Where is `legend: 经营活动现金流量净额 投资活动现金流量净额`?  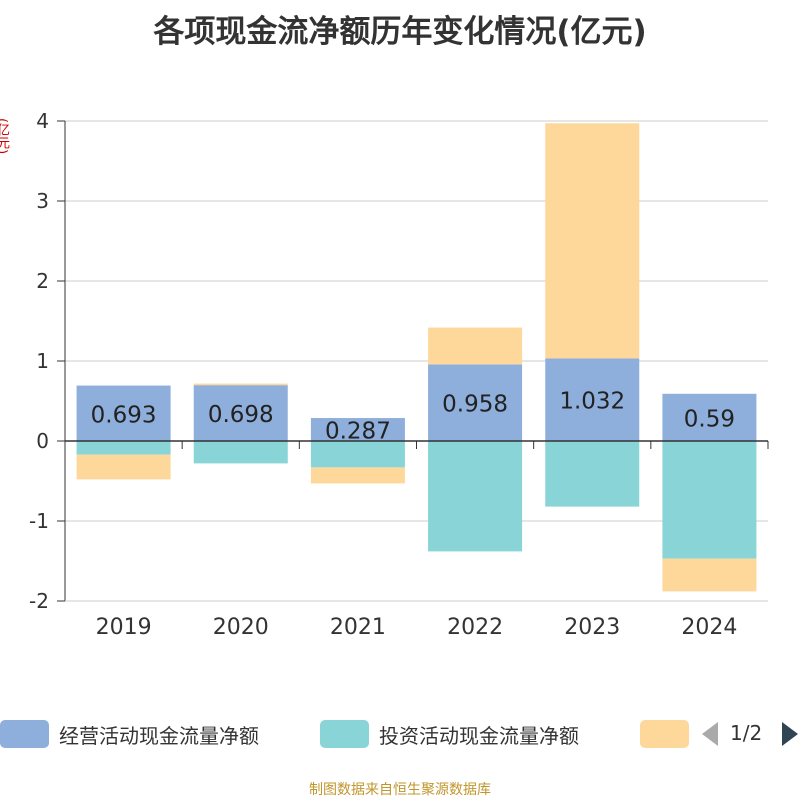
legend: 经营活动现金流量净额 投资活动现金流量净额 is located at coordinates (400, 734).